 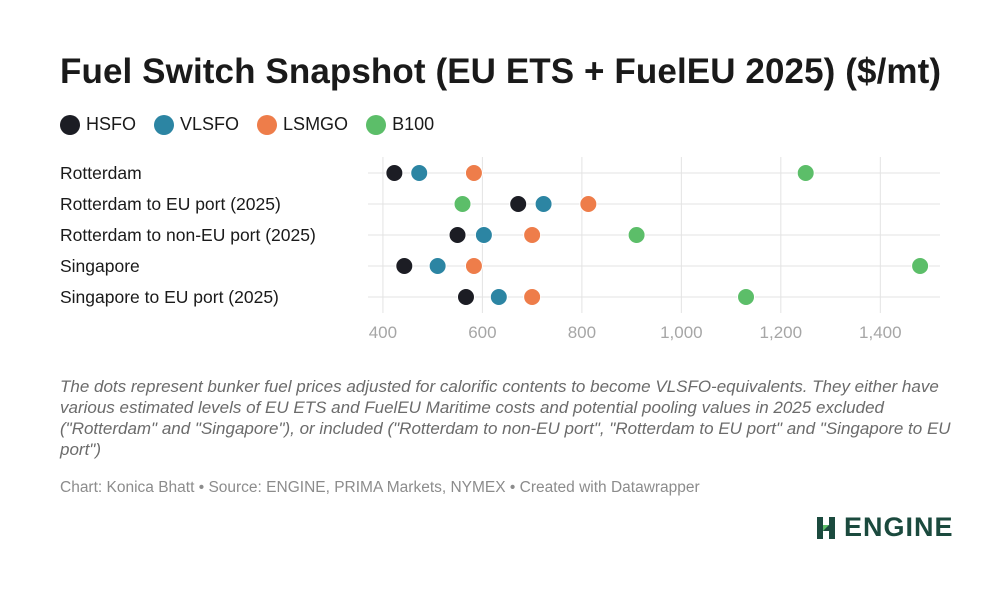 I want to click on legend-label-b100: B100, so click(x=413, y=124).